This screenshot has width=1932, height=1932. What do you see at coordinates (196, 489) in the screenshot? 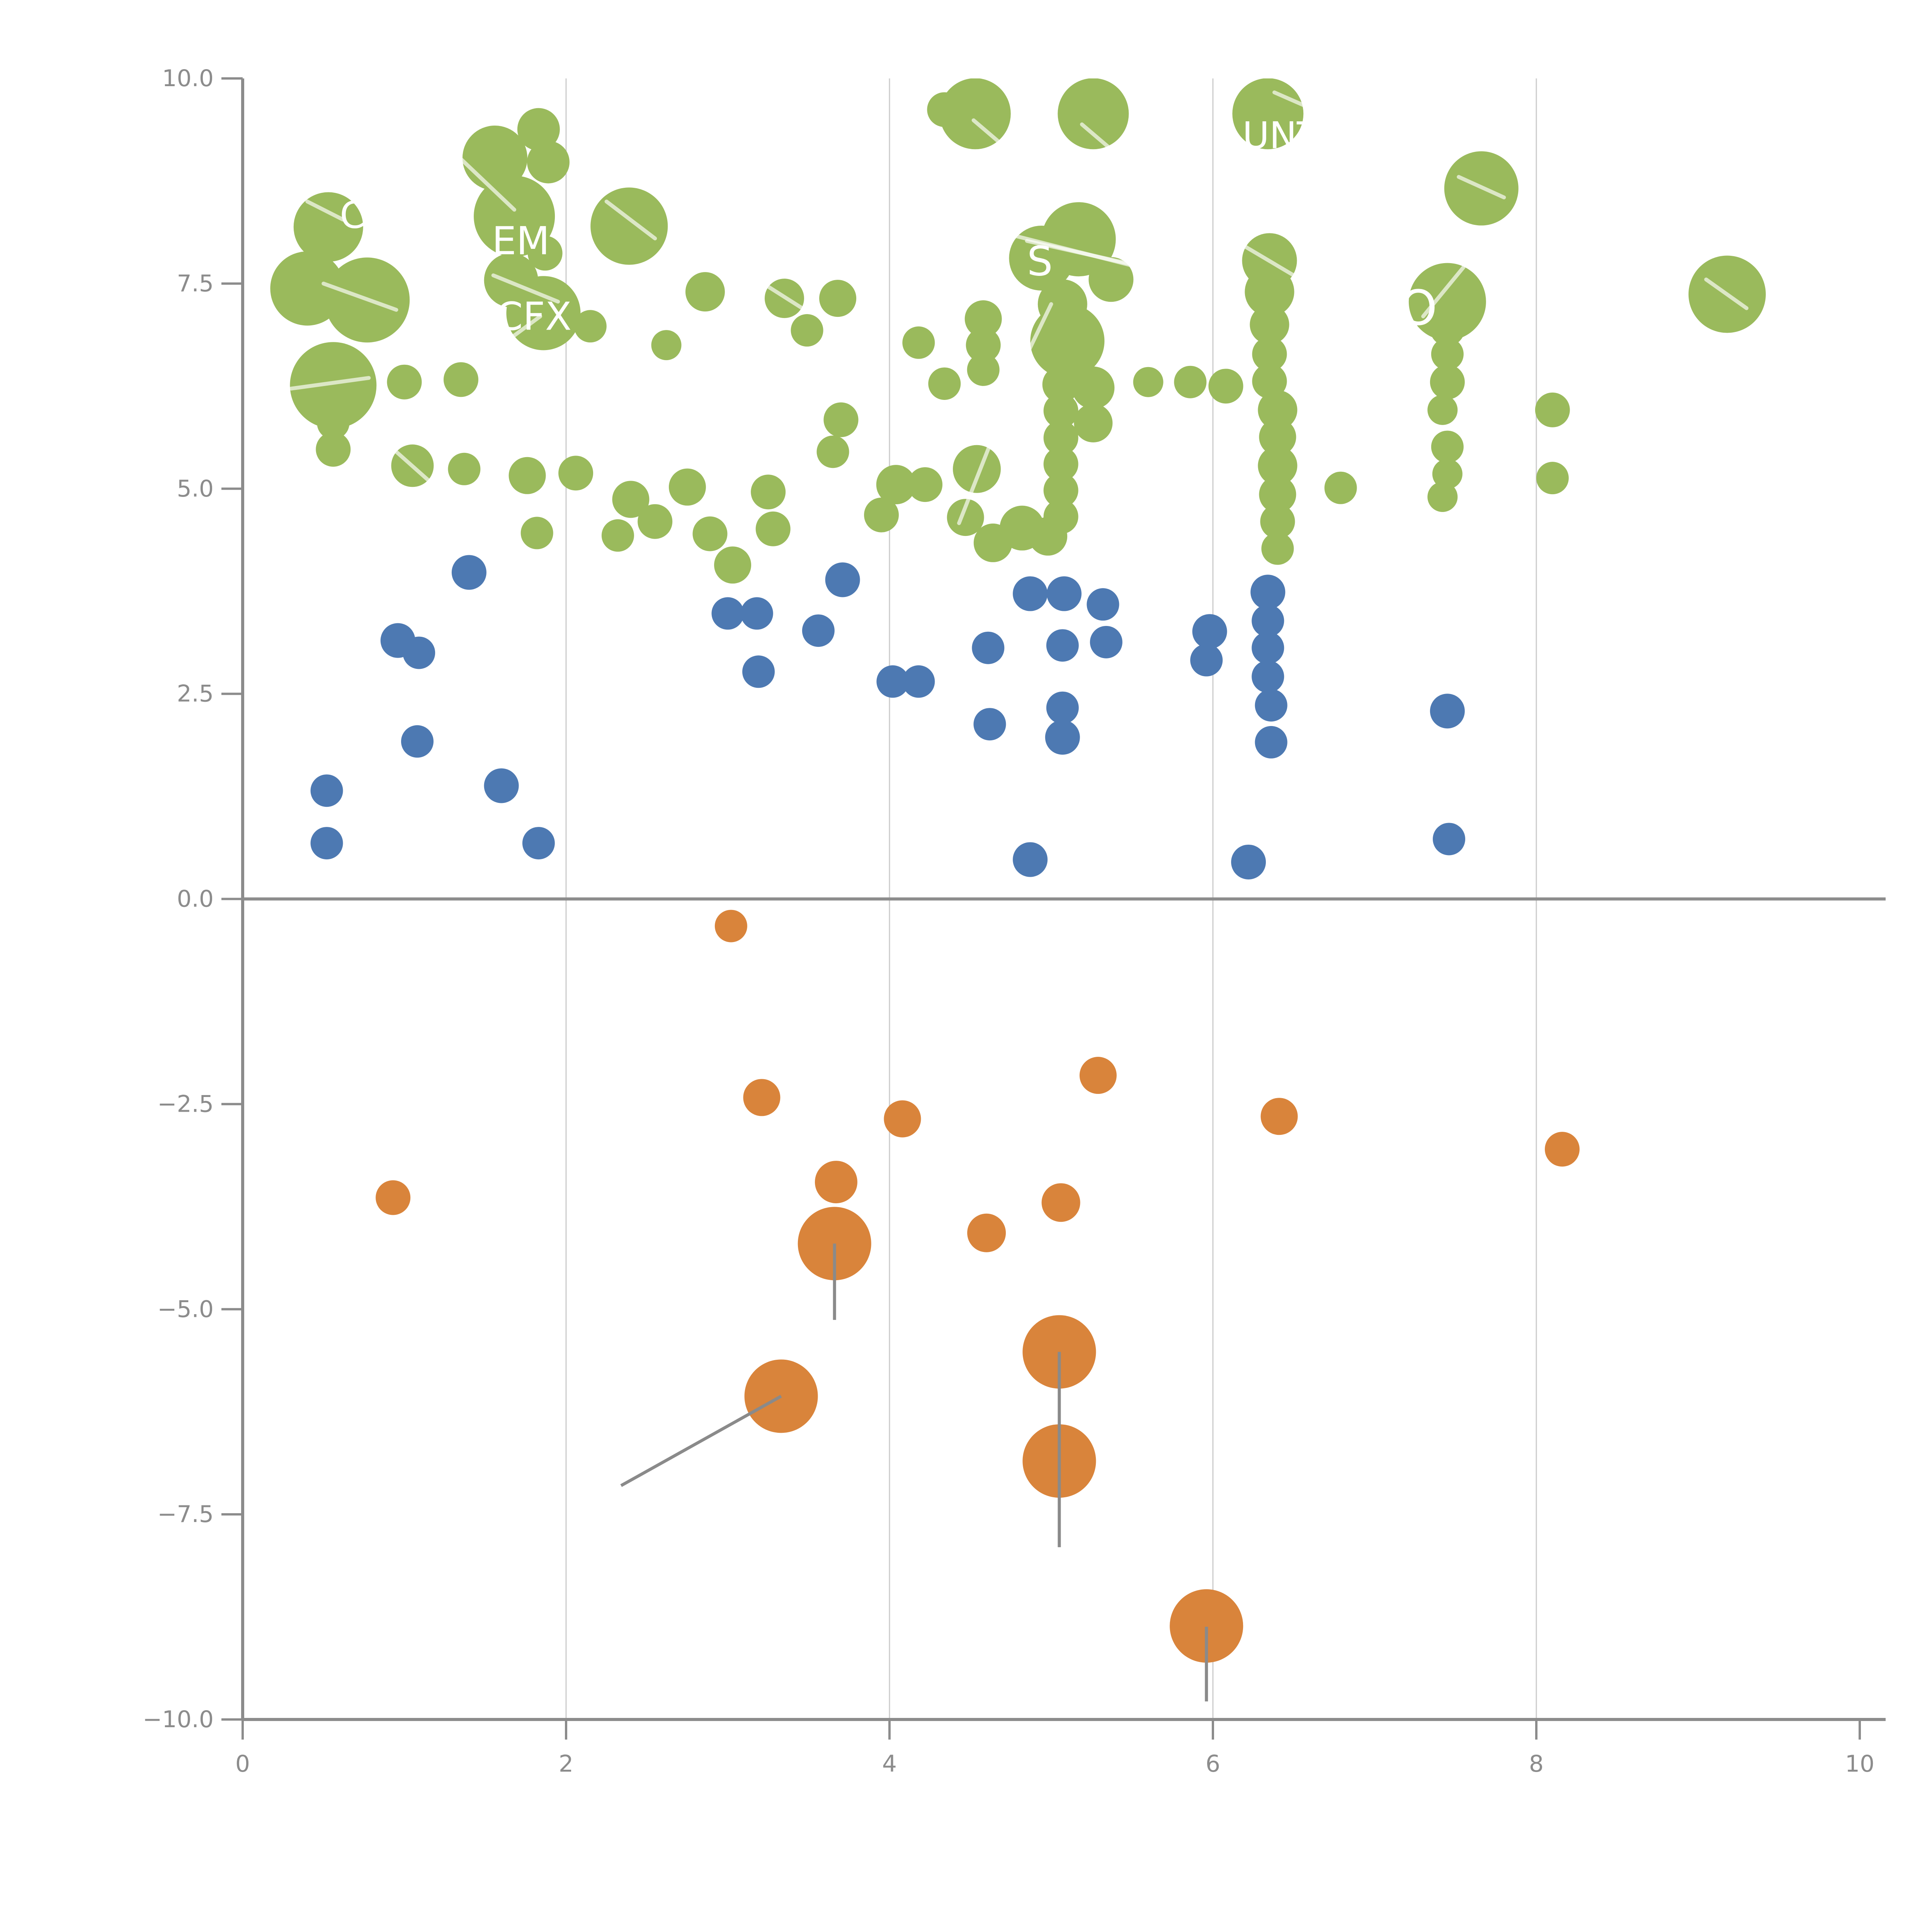
I see `y-tick-label: 5.0` at bounding box center [196, 489].